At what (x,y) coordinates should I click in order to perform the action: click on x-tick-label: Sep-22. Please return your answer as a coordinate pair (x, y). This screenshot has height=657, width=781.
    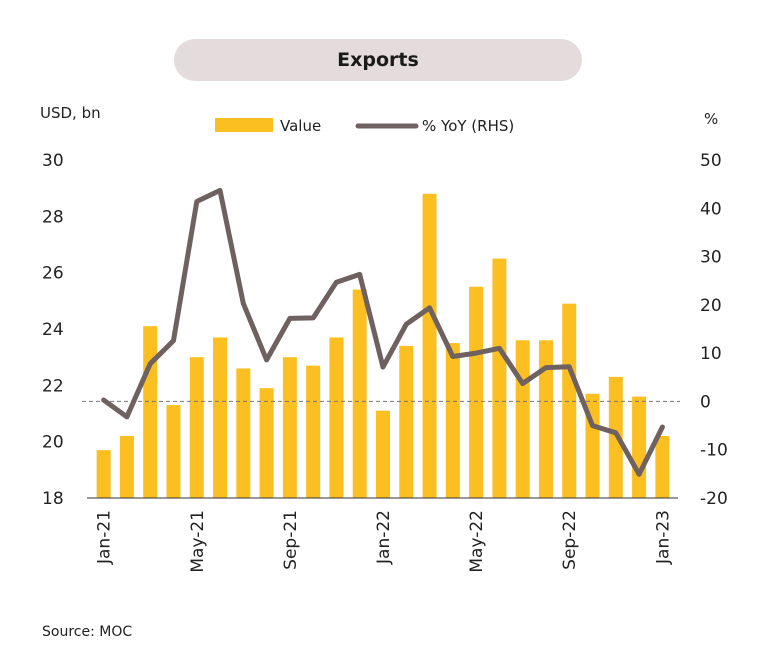
    Looking at the image, I should click on (570, 540).